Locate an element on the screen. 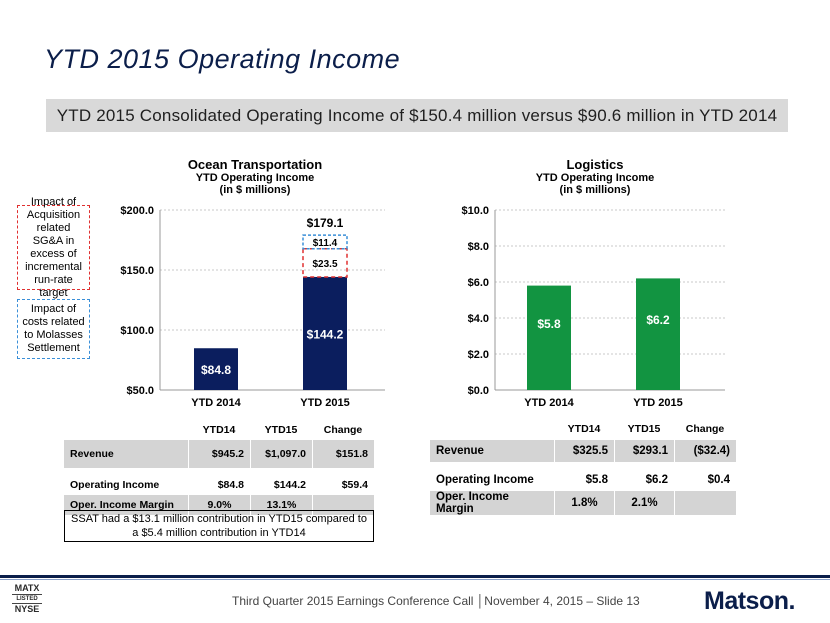 Image resolution: width=830 pixels, height=623 pixels. table-cell: $144.2 is located at coordinates (289, 485).